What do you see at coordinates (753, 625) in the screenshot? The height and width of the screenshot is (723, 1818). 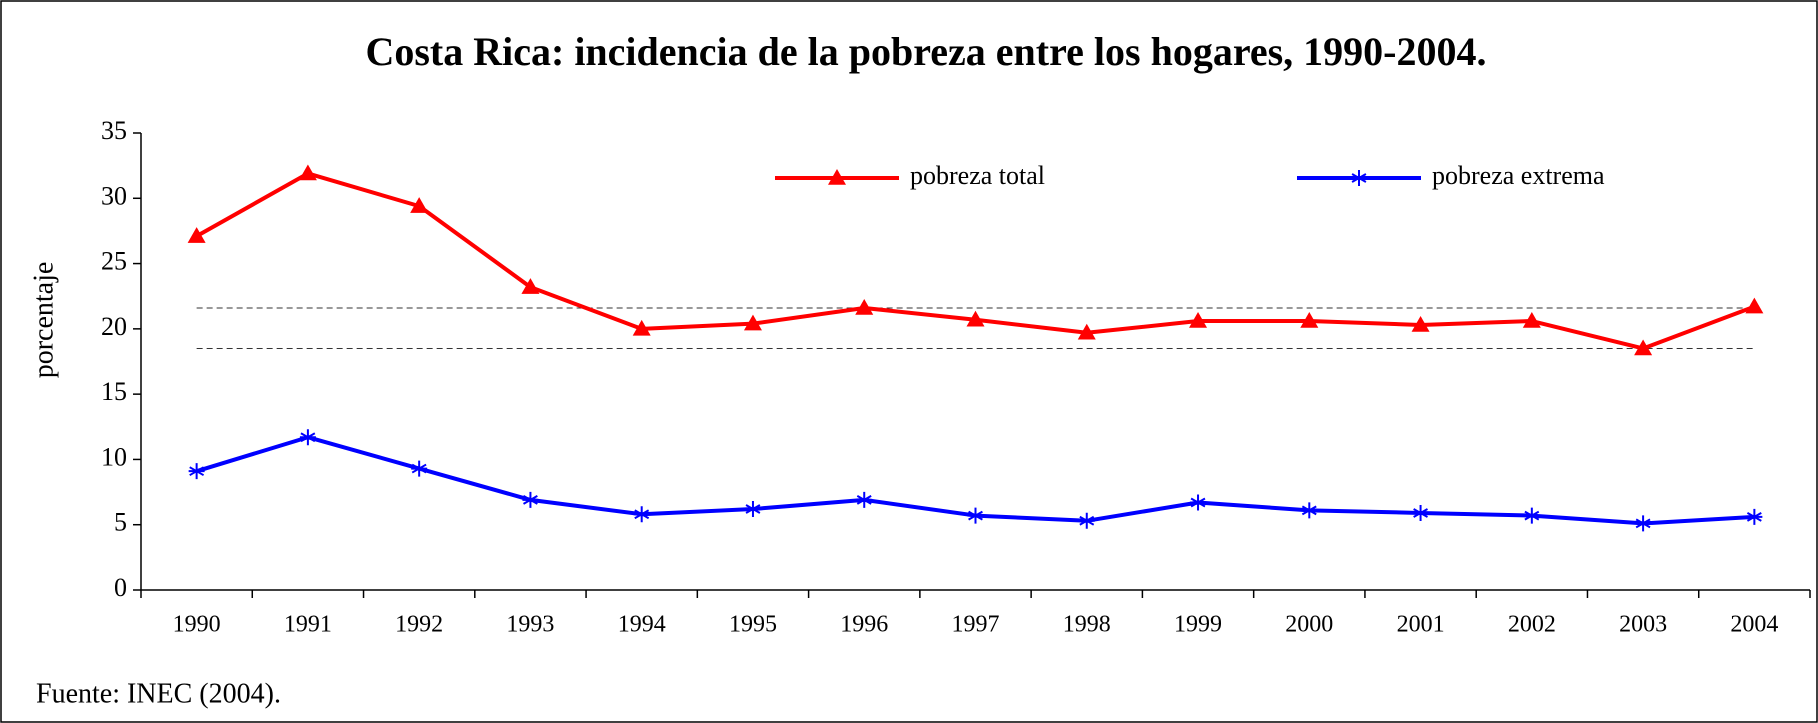 I see `x-tick-label: 1995` at bounding box center [753, 625].